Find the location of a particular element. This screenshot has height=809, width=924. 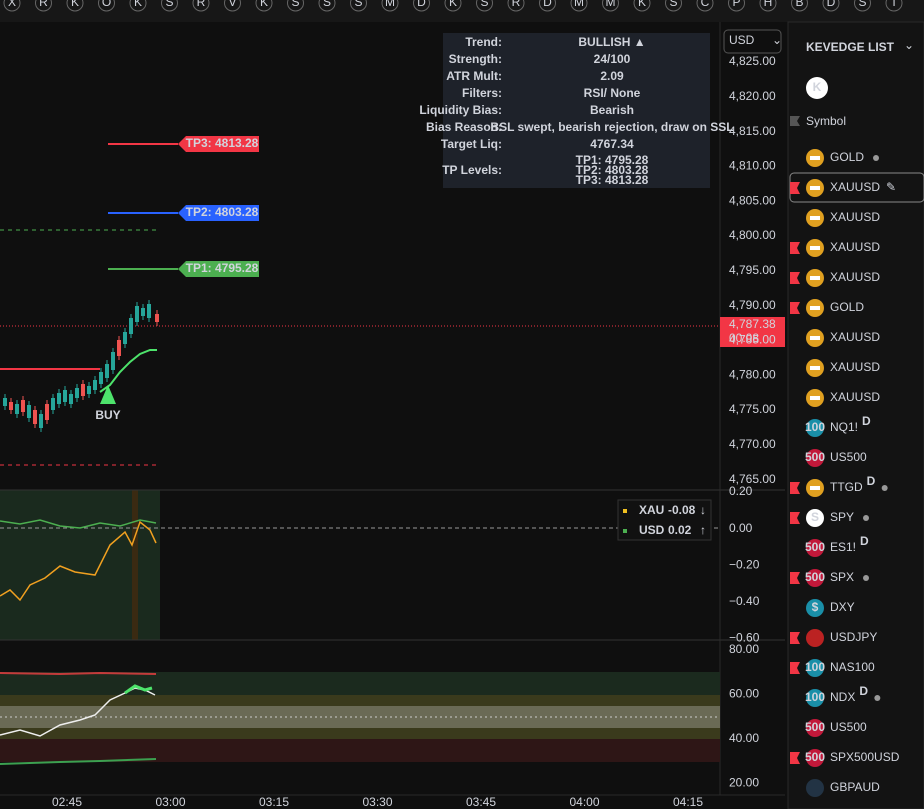

price-tick: 4,775.00 is located at coordinates (752, 409).